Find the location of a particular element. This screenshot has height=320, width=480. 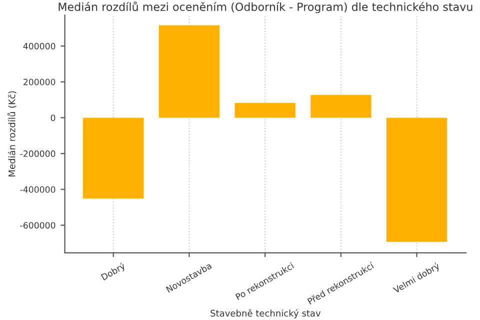

y-tick-label: 400000 is located at coordinates (39, 46).